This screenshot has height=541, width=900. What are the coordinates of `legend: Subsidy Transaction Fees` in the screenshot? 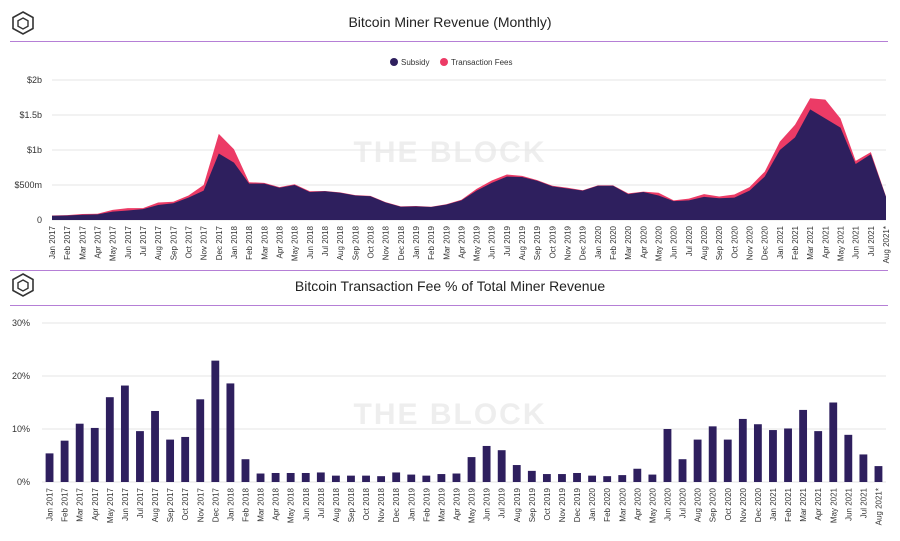 It's located at (451, 62).